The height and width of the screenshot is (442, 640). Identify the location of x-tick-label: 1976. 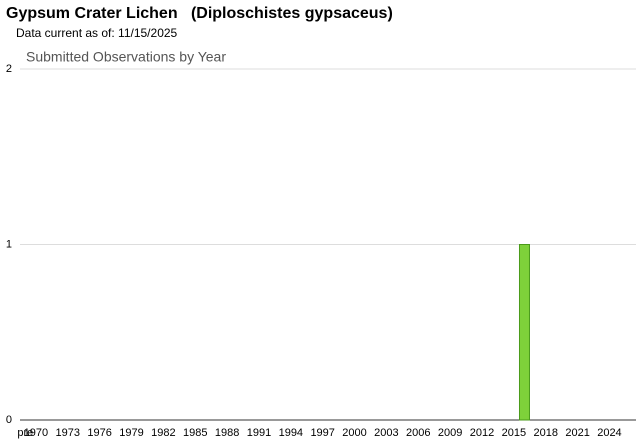
(99, 433).